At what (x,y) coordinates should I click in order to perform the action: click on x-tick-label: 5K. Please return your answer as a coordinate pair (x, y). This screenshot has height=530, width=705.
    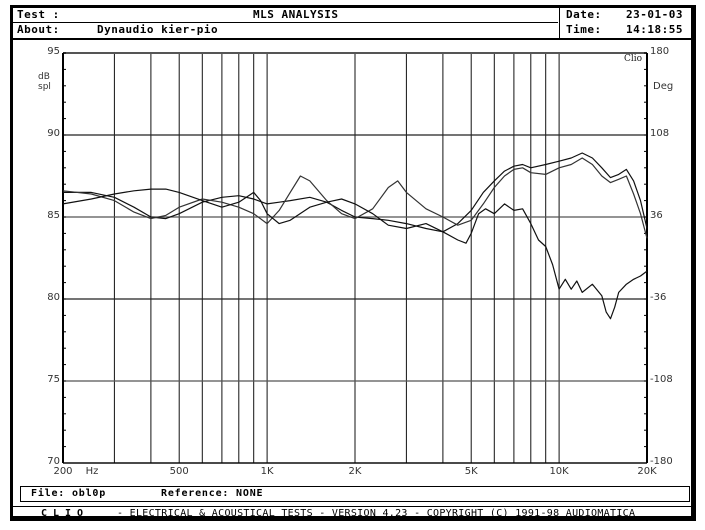
    Looking at the image, I should click on (471, 471).